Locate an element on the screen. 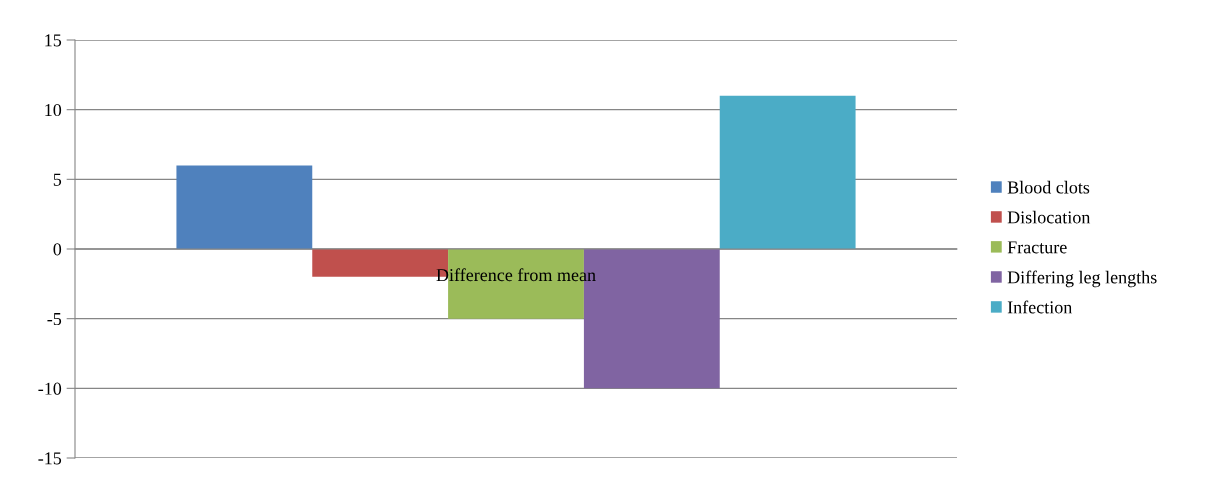  y-tick-label: 10 is located at coordinates (53, 110).